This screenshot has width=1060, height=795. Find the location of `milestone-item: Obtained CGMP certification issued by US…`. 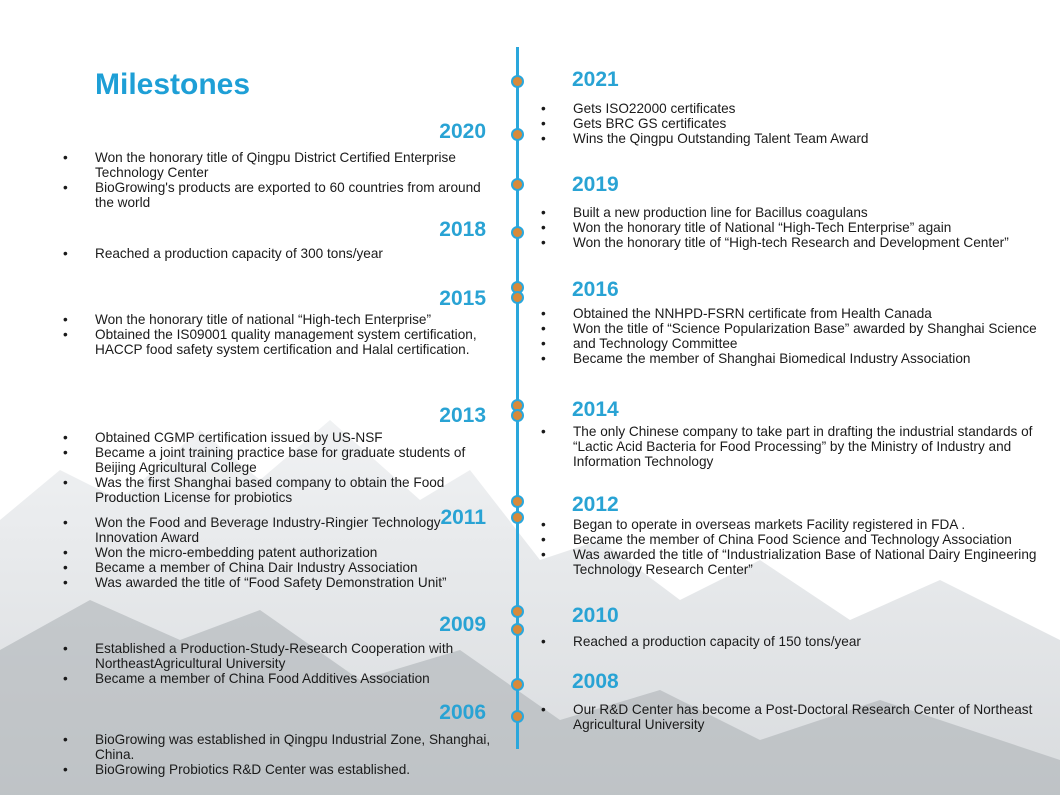

milestone-item: Obtained CGMP certification issued by US… is located at coordinates (283, 437).